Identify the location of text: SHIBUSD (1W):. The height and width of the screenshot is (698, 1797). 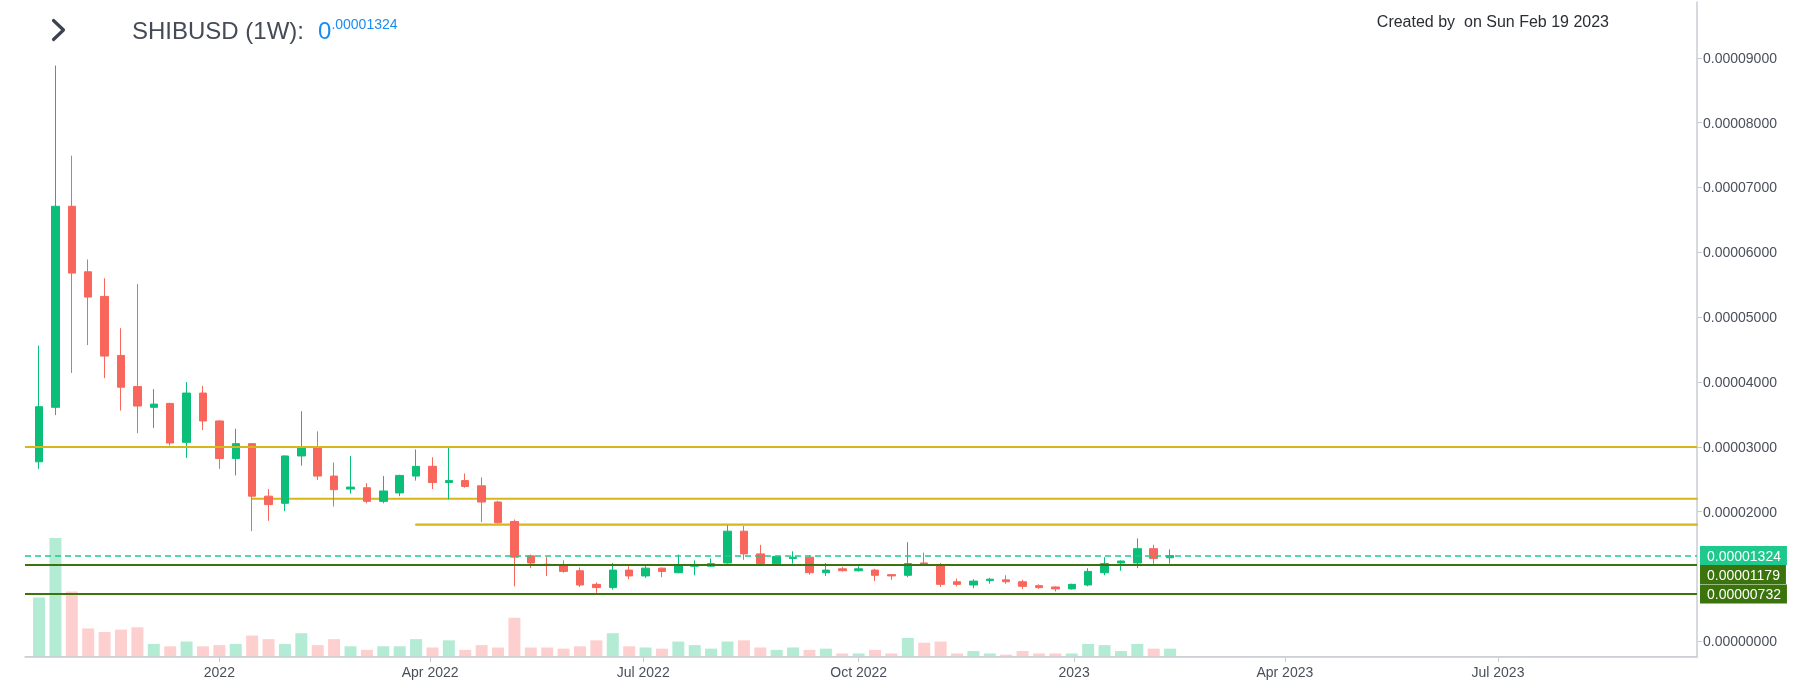
(218, 30).